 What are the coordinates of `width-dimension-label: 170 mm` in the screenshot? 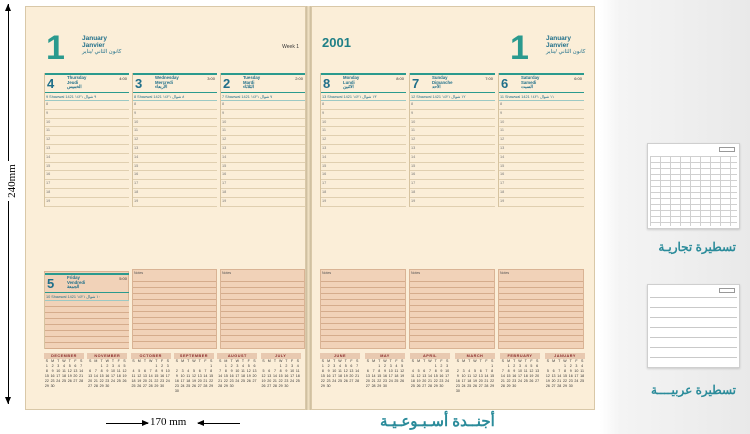 It's located at (168, 422).